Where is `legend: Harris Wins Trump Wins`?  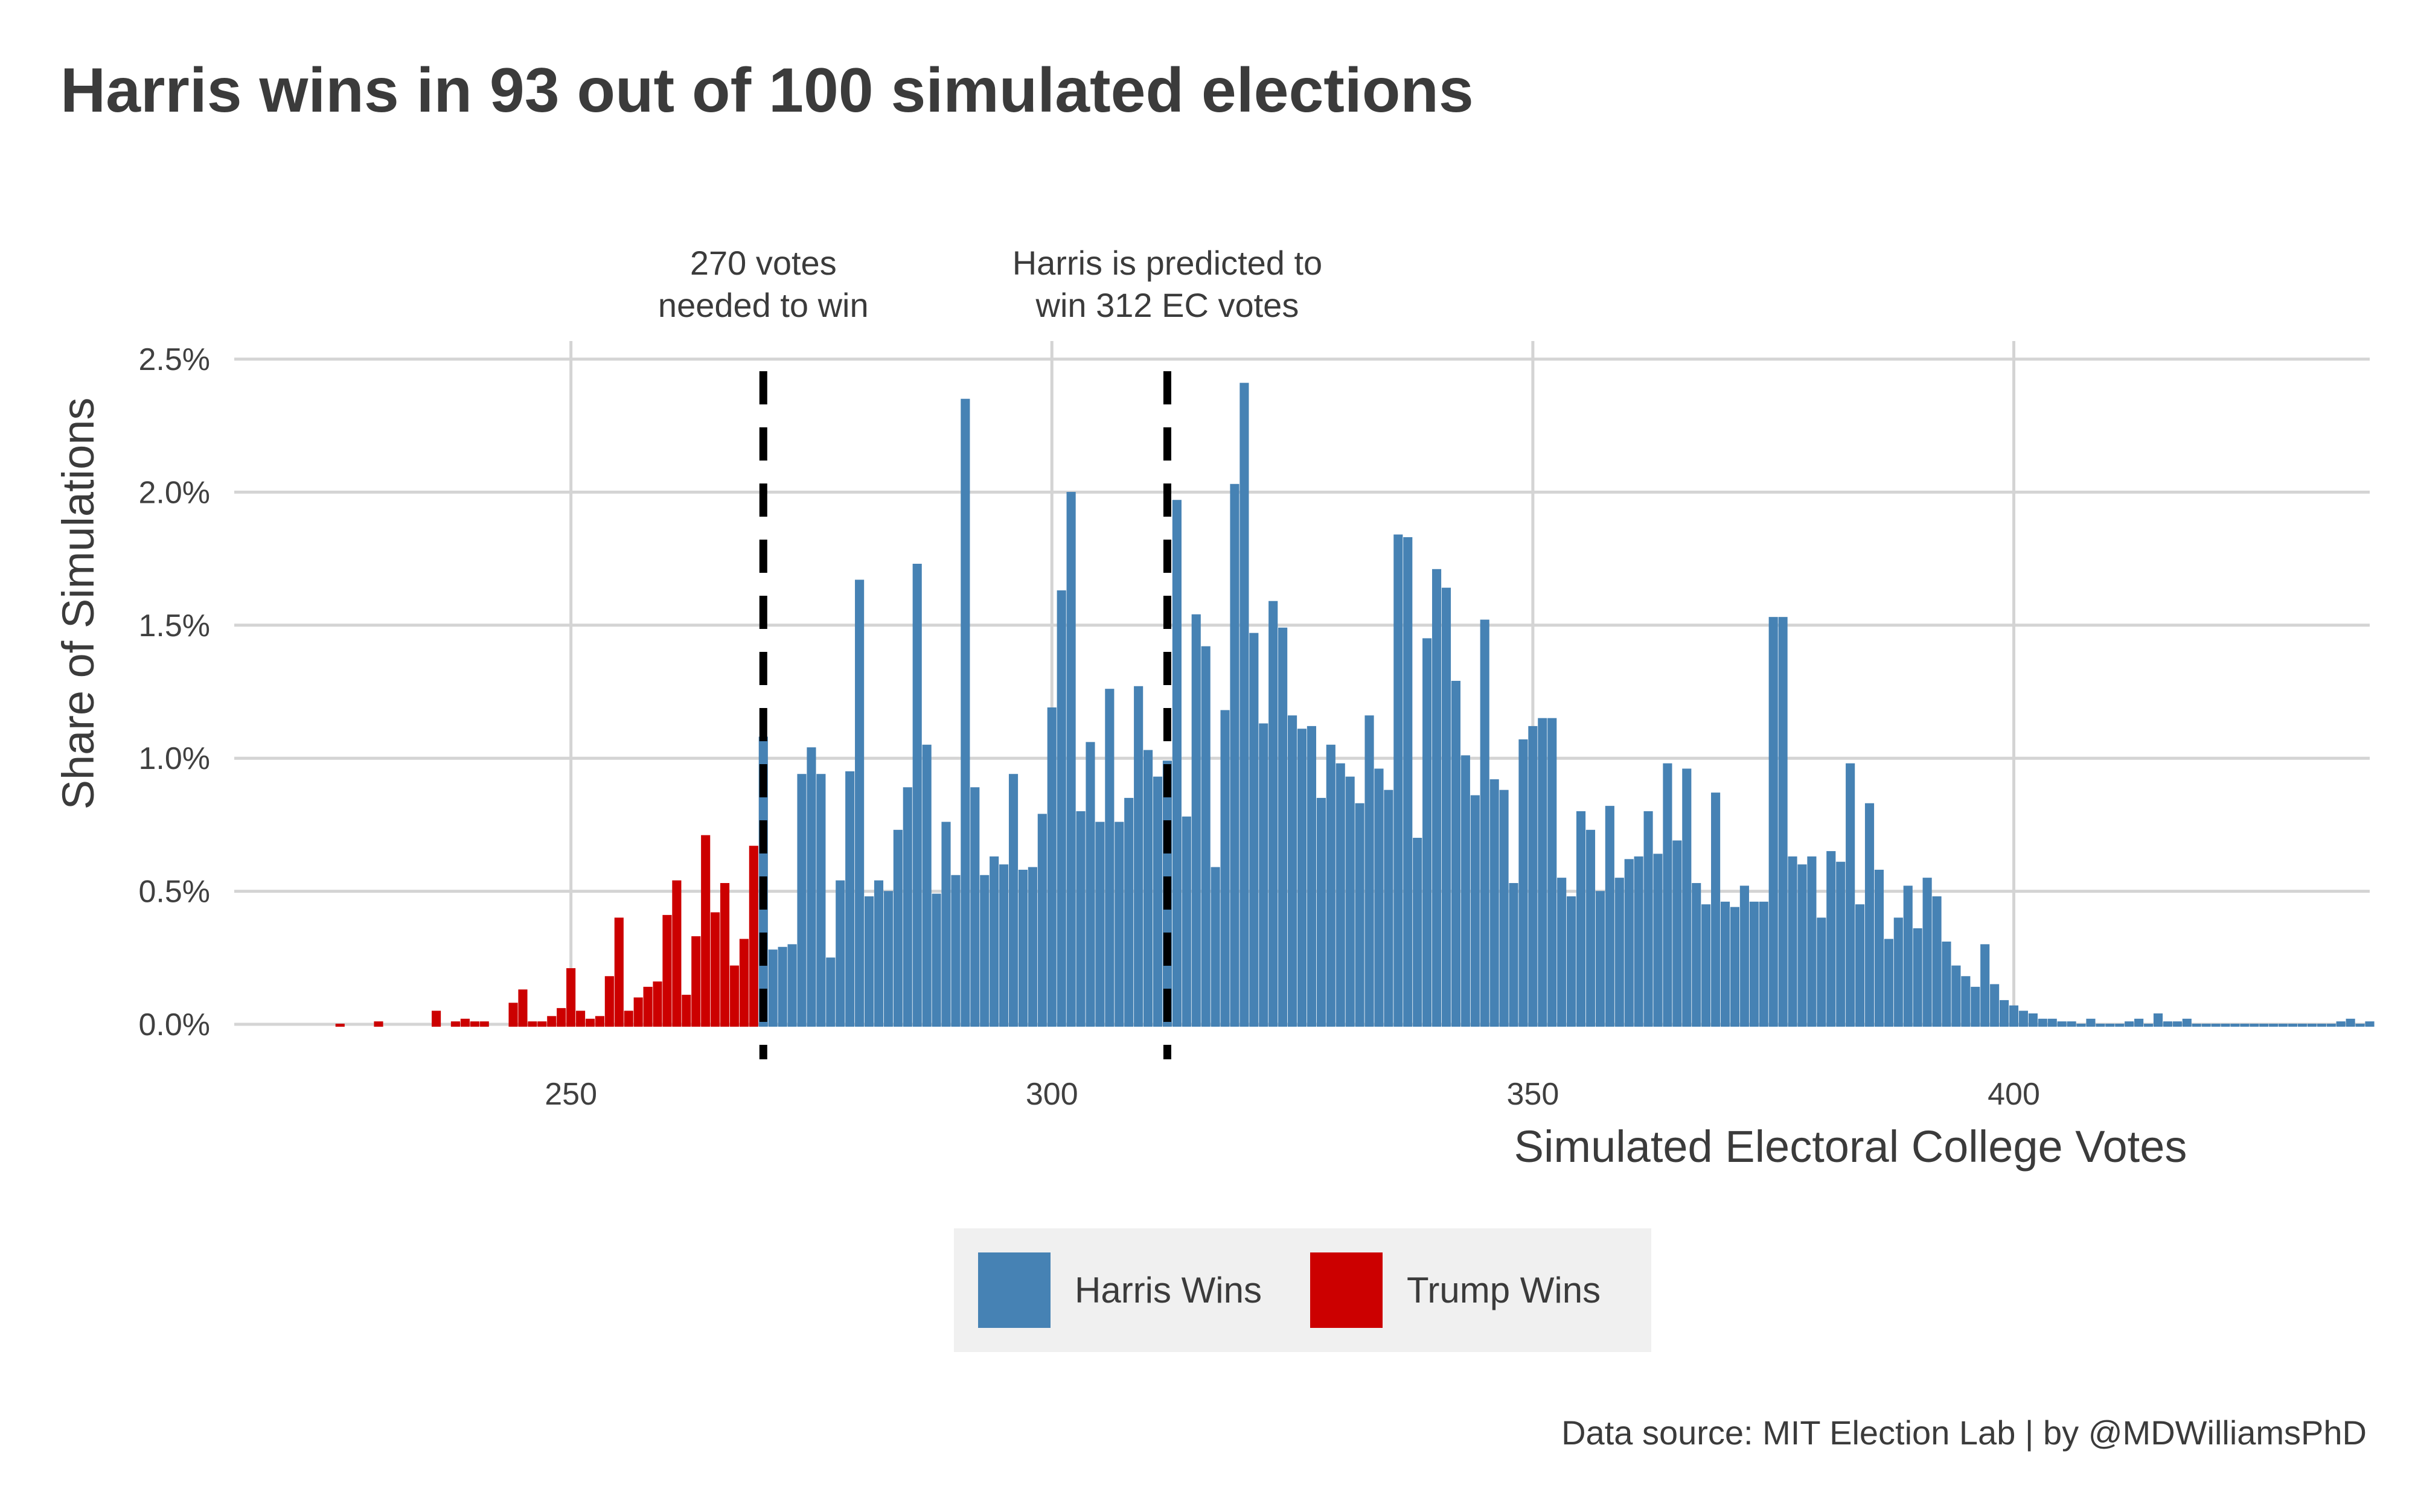
legend: Harris Wins Trump Wins is located at coordinates (1303, 1290).